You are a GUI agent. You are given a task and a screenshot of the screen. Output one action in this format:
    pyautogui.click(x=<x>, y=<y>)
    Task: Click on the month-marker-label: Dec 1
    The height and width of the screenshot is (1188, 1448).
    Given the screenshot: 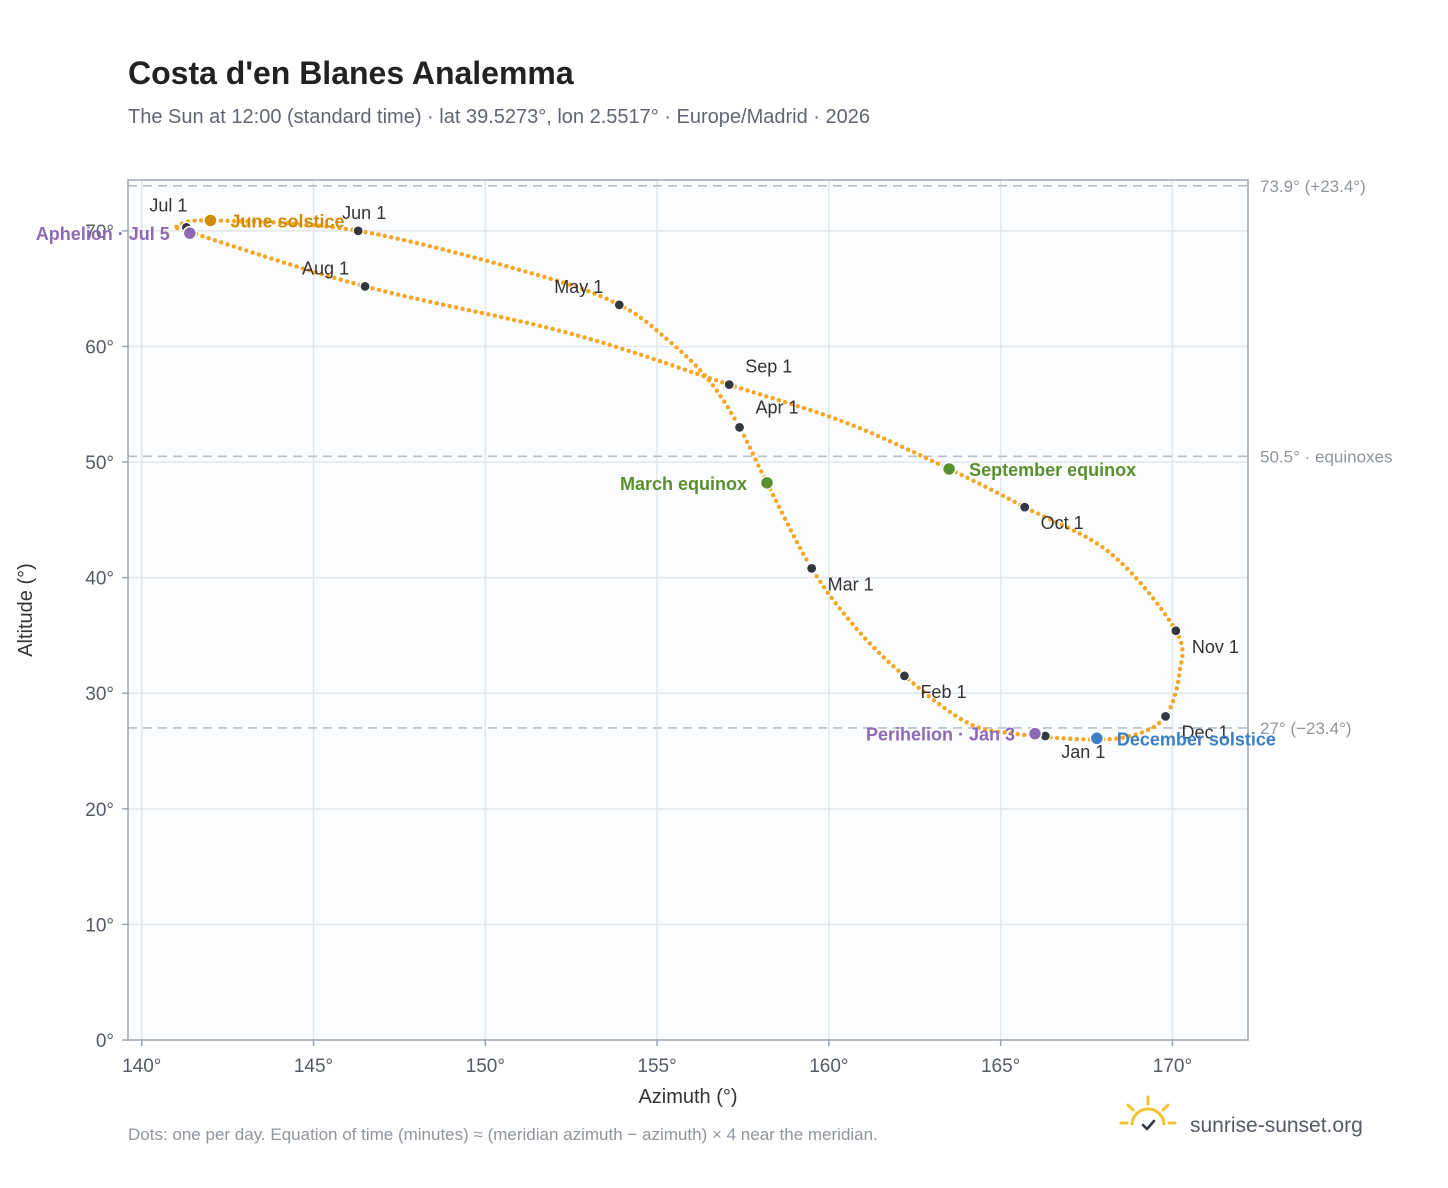 What is the action you would take?
    pyautogui.click(x=1205, y=732)
    